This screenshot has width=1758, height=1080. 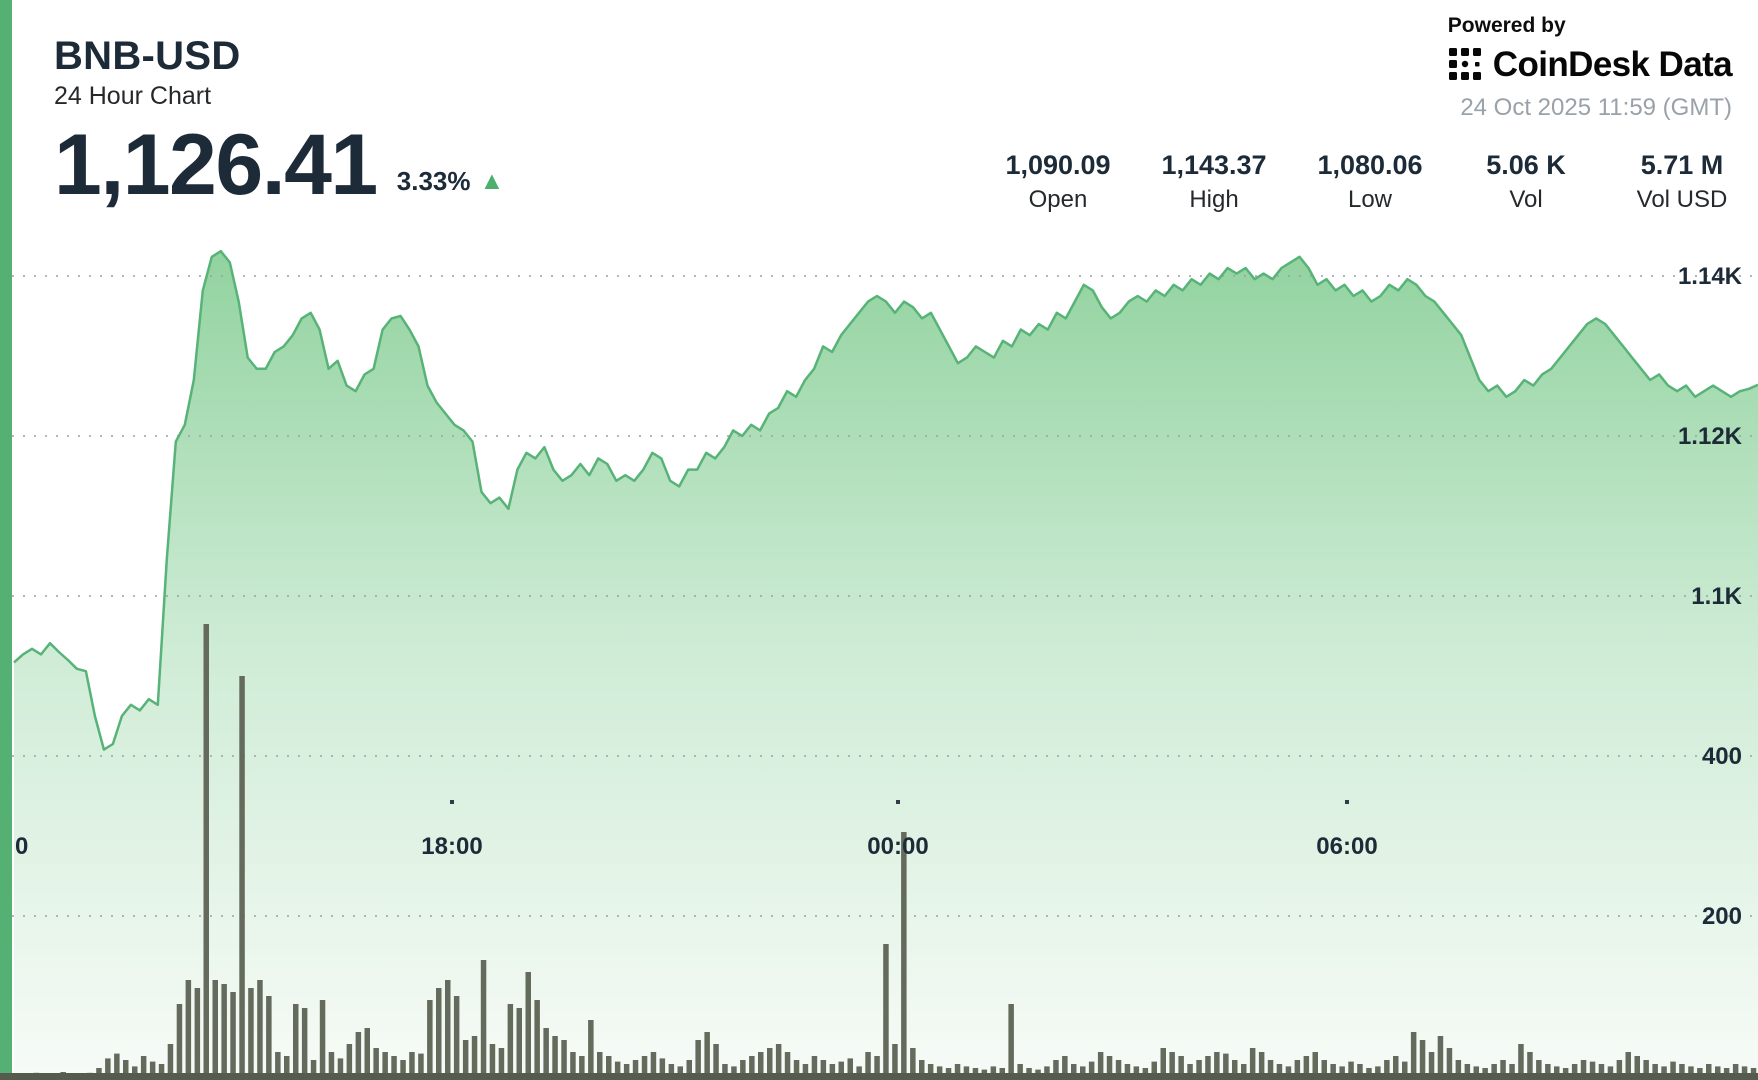 I want to click on stat-open-label: Open, so click(x=1058, y=199).